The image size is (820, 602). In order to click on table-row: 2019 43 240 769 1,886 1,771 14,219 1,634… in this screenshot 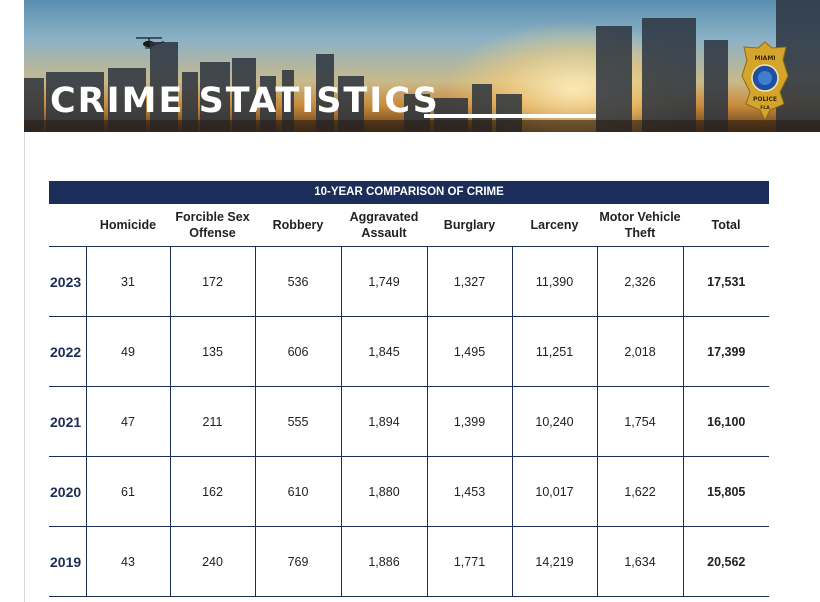, I will do `click(409, 561)`.